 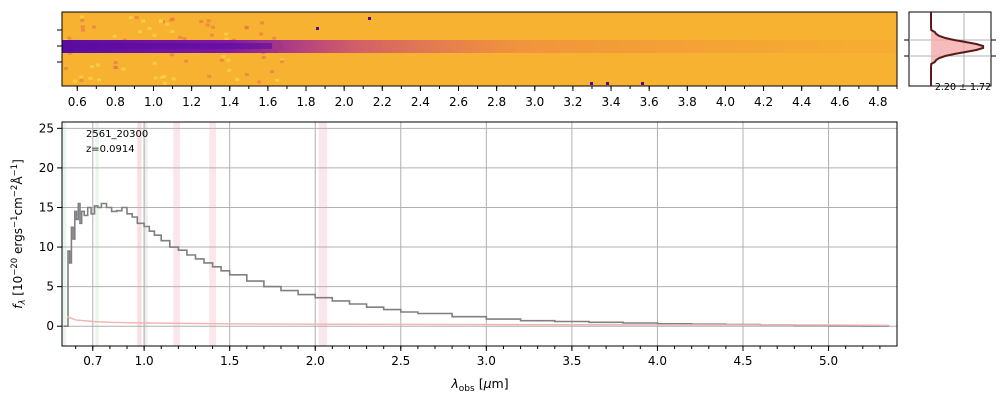 What do you see at coordinates (191, 102) in the screenshot?
I see `x-tick-label-2d: 1.2` at bounding box center [191, 102].